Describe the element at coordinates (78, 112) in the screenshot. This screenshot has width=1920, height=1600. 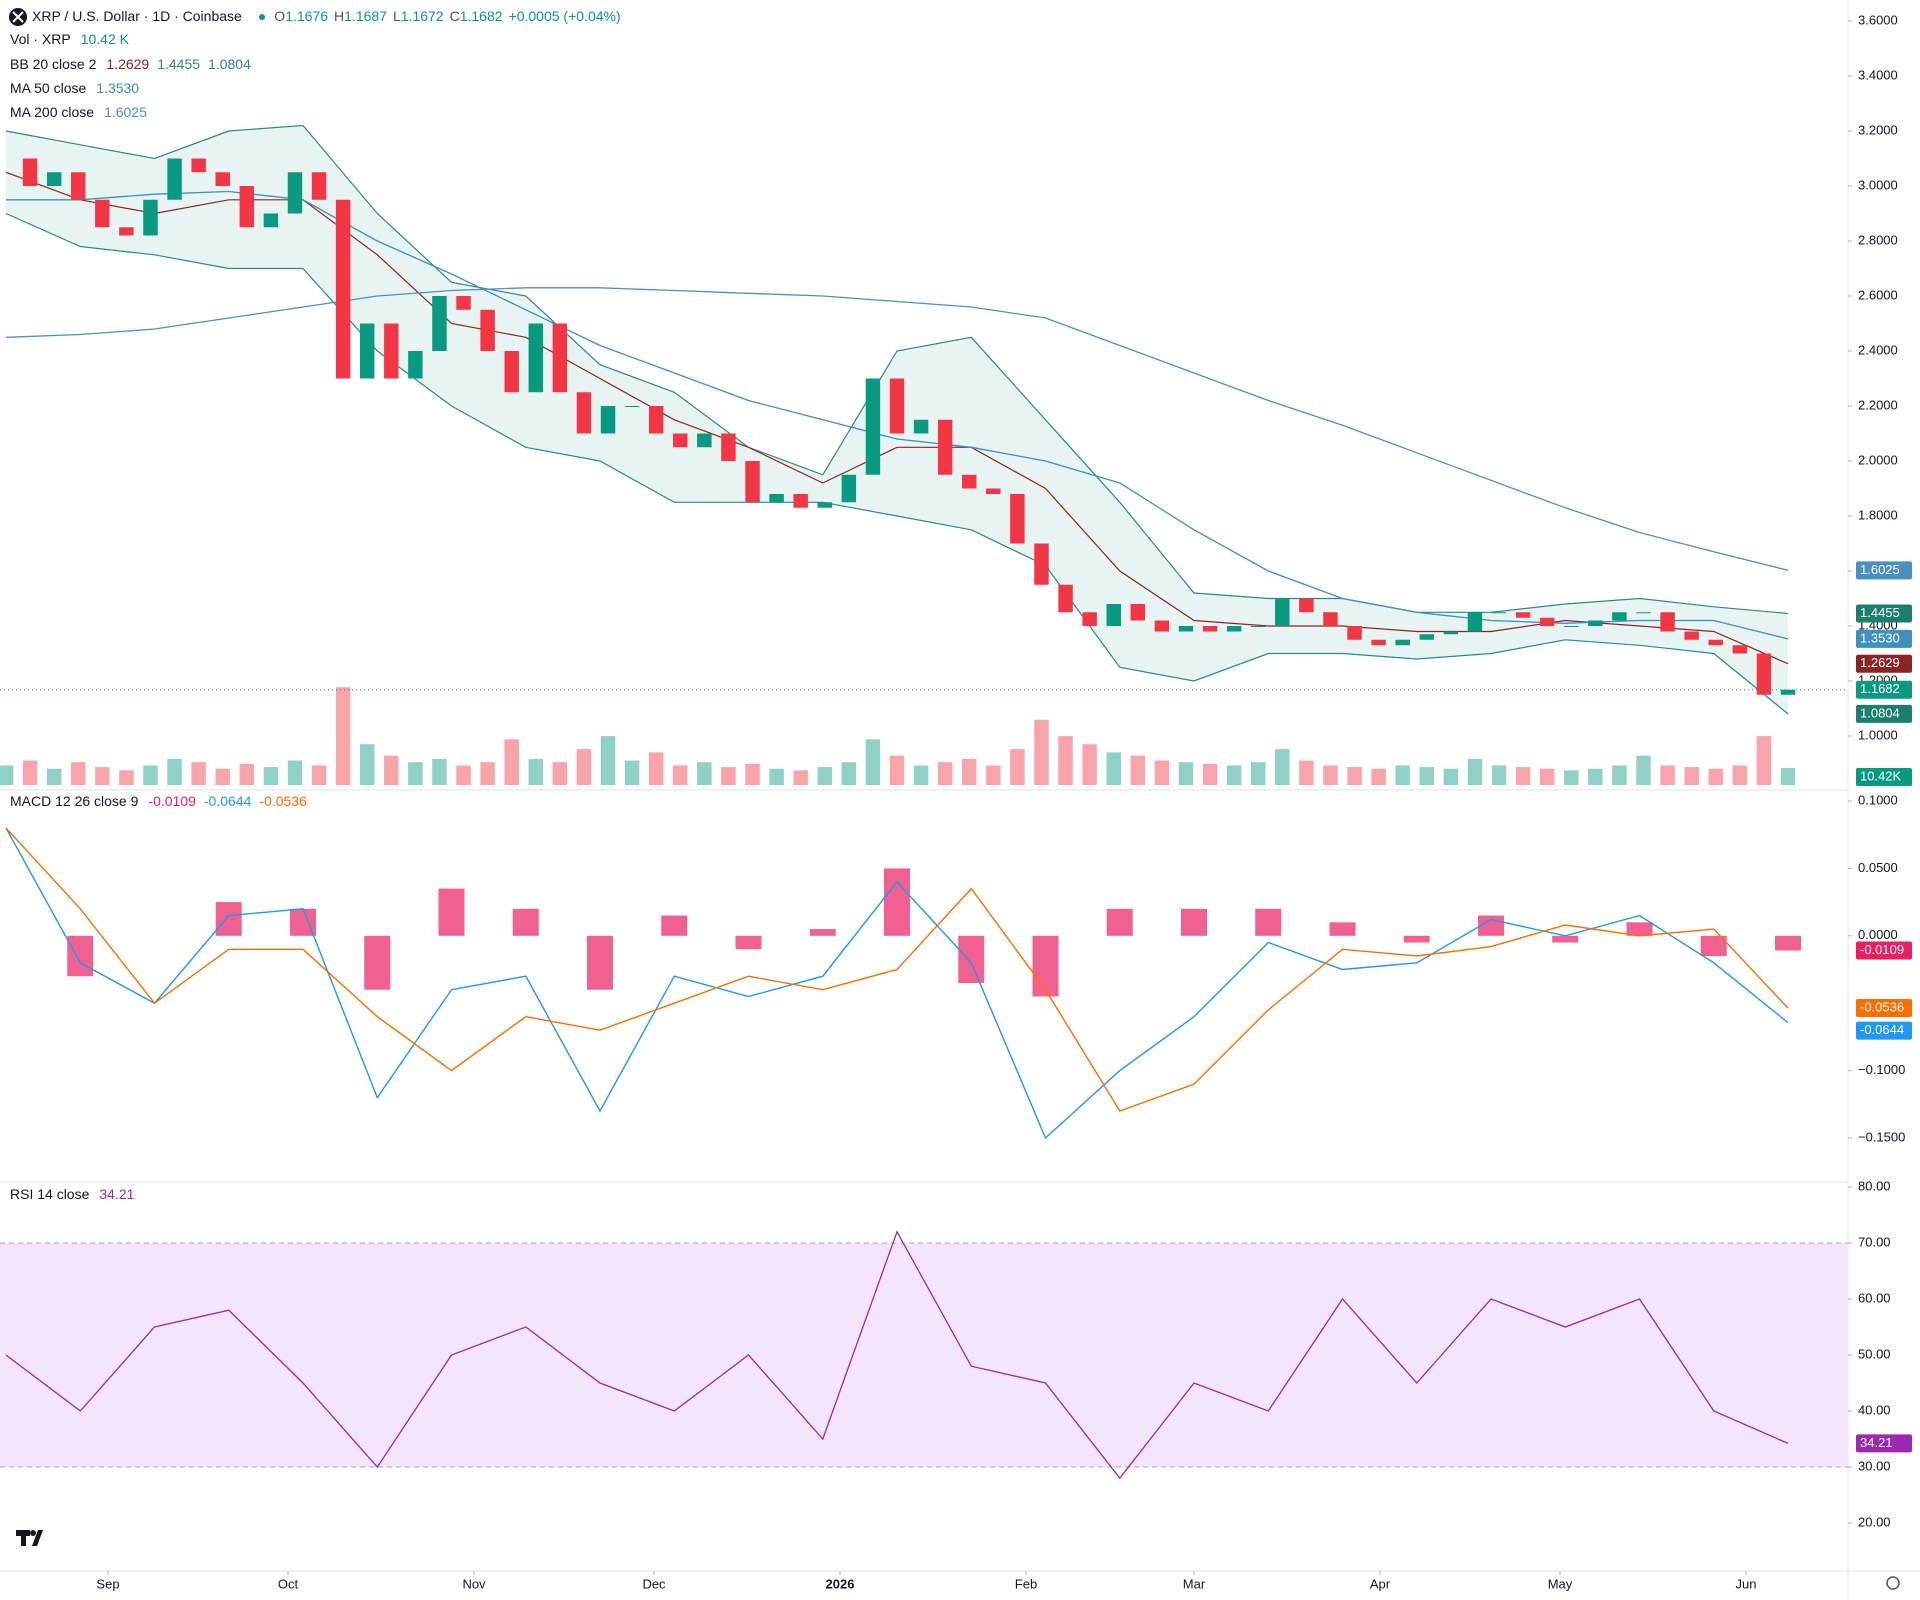
I see `legend-ma200: MA 200 close 1.6025` at that location.